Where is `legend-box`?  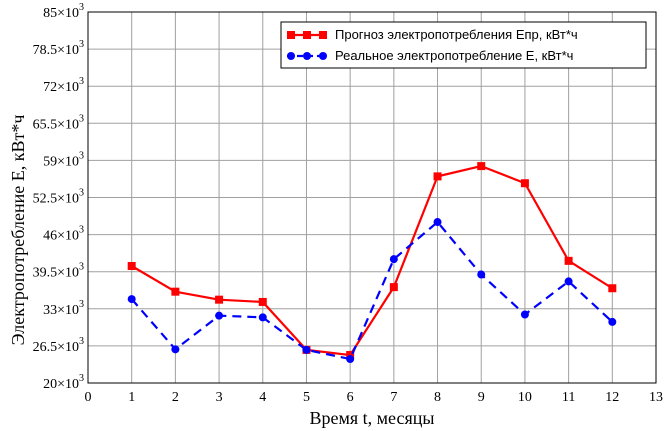 legend-box is located at coordinates (463, 45).